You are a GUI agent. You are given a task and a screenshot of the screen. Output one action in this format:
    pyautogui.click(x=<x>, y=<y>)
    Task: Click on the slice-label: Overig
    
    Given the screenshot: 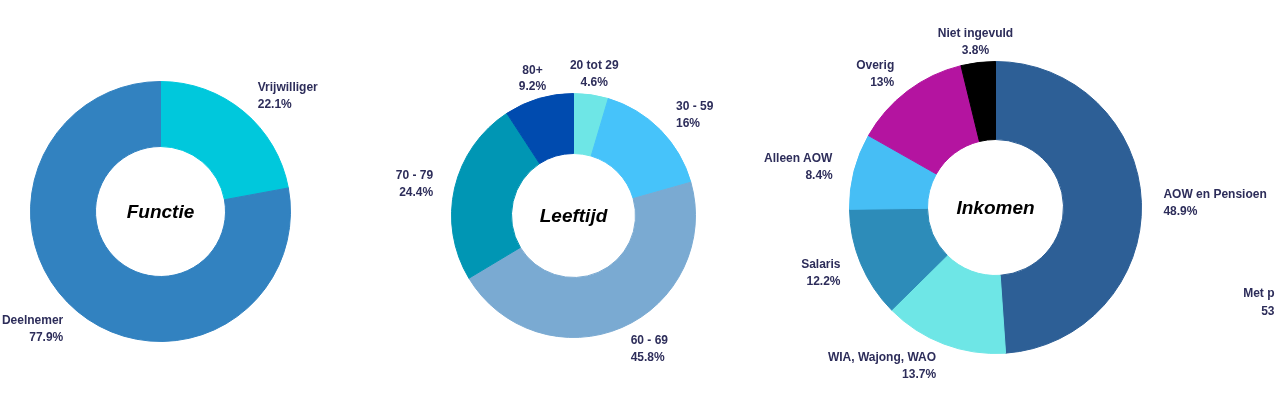 What is the action you would take?
    pyautogui.click(x=875, y=65)
    